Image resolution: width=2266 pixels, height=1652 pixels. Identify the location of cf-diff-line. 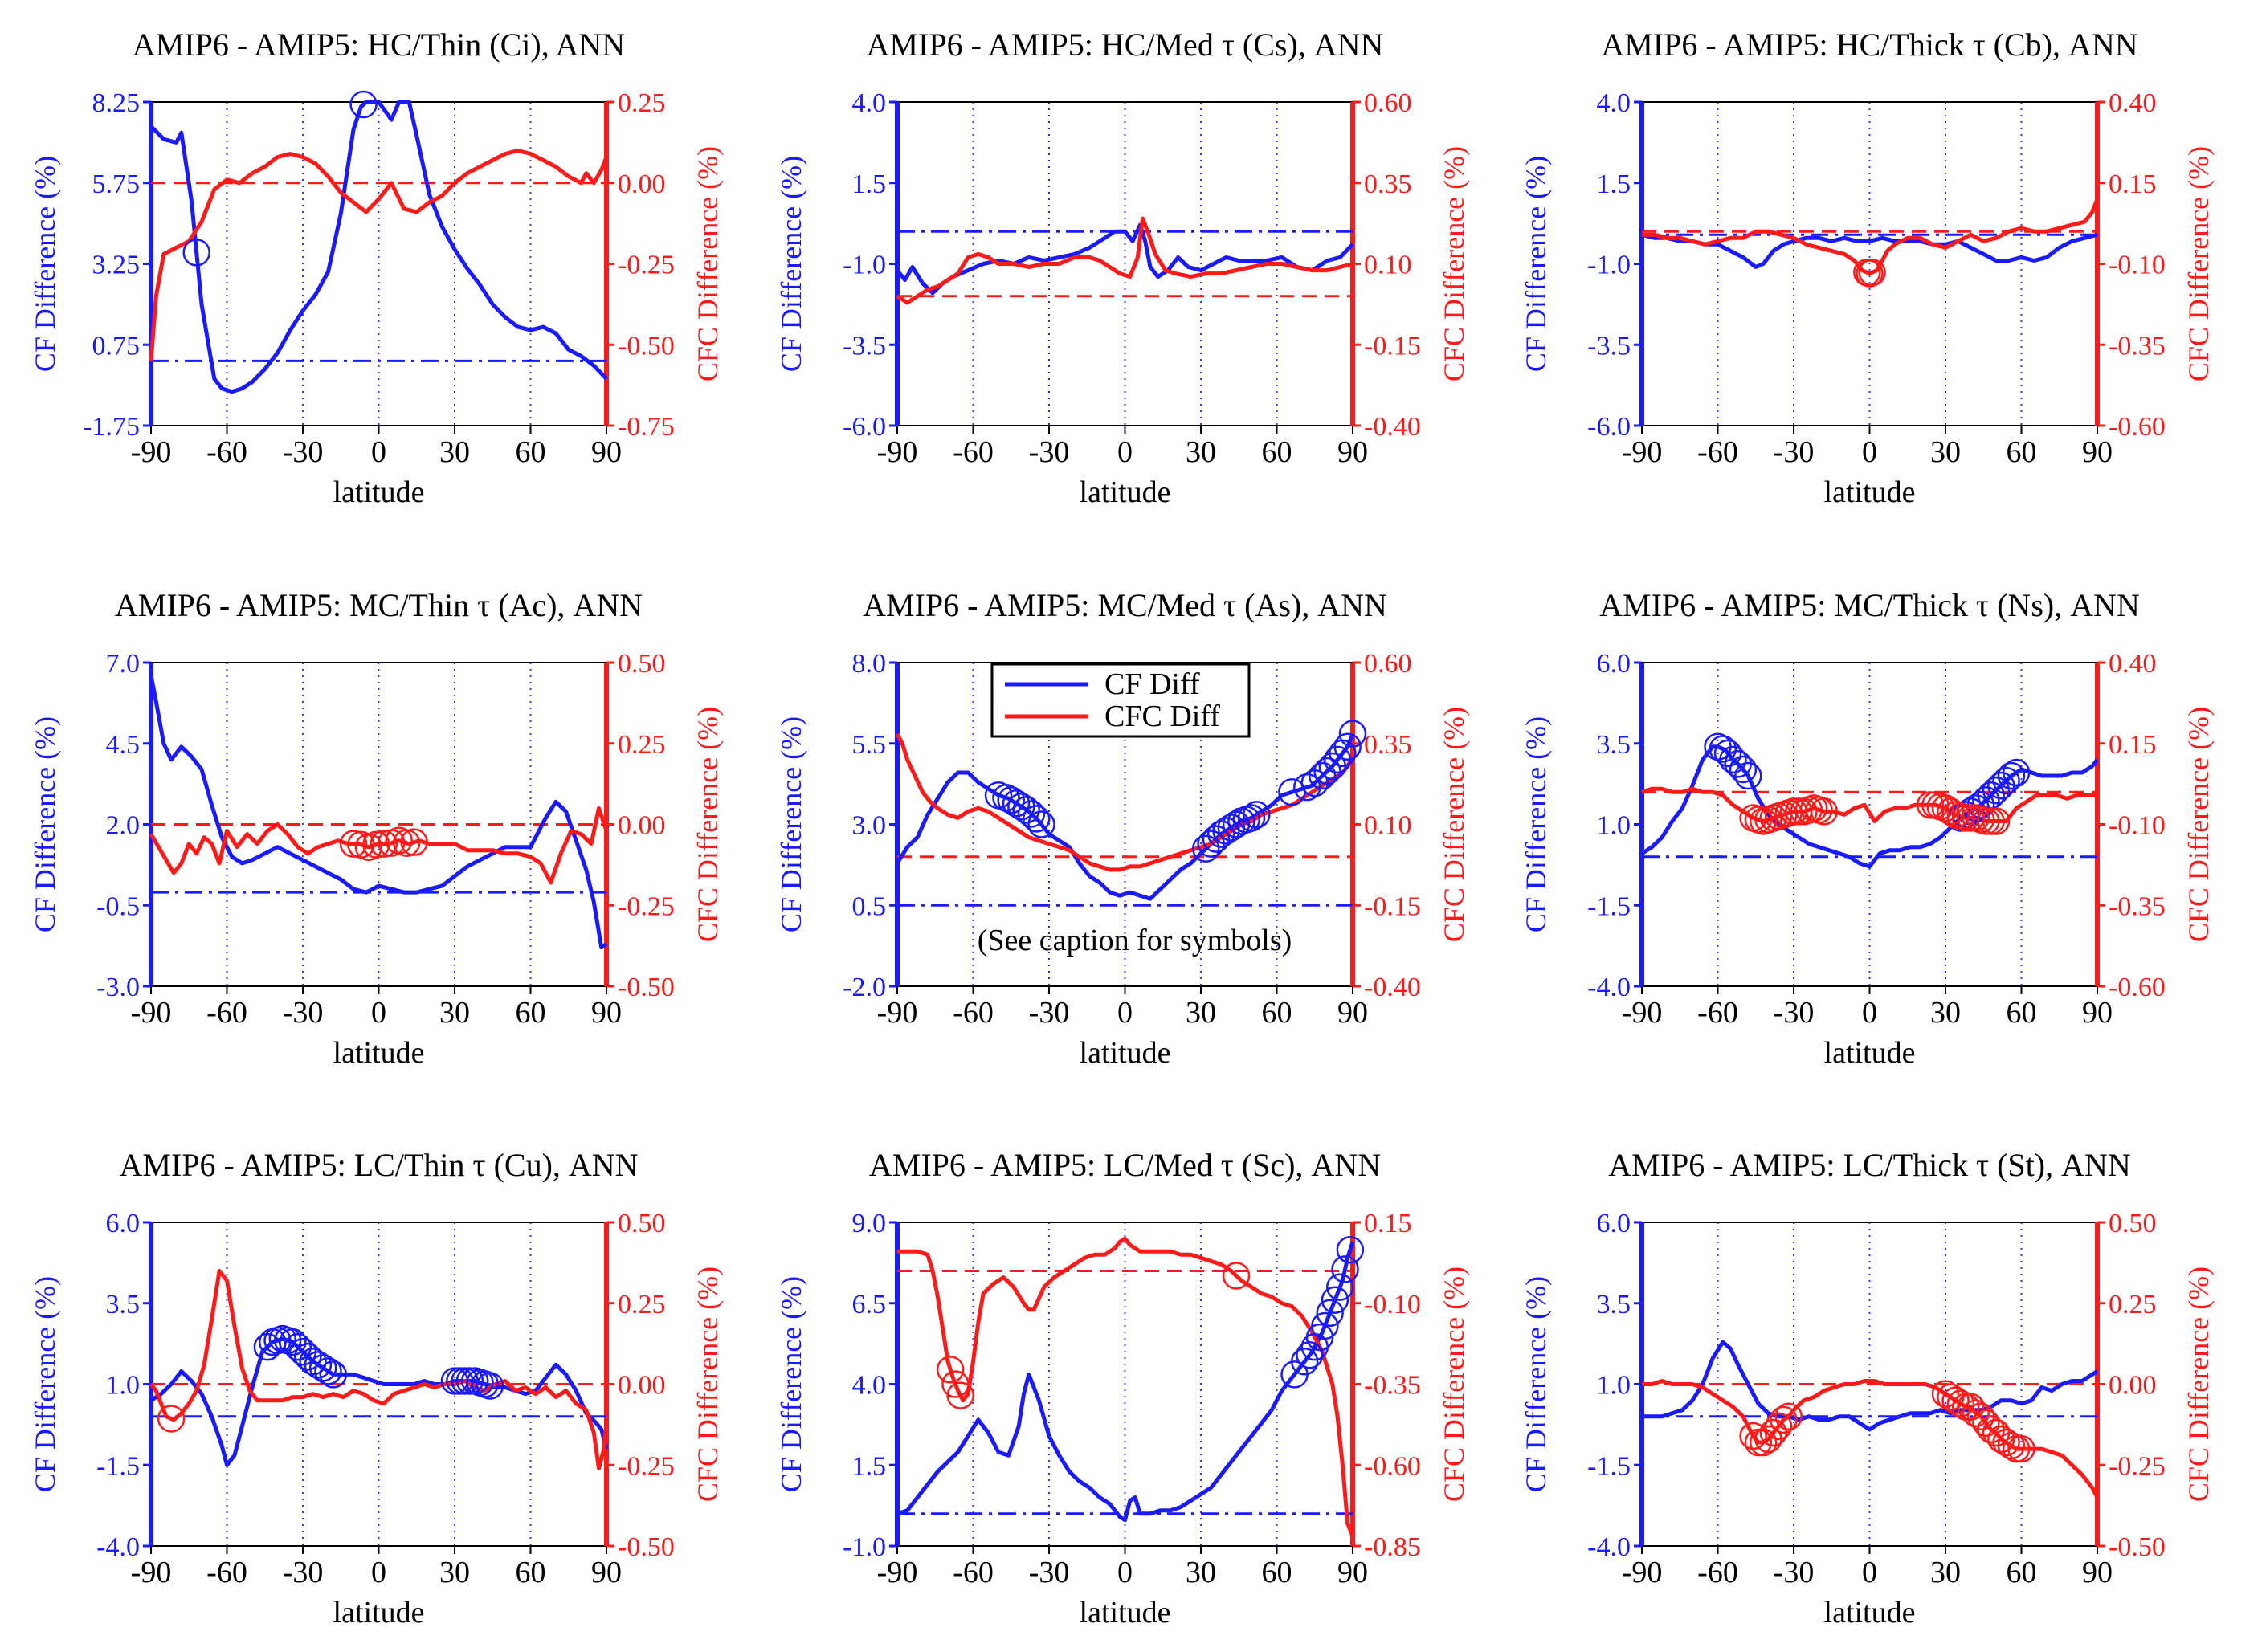
(379, 1401).